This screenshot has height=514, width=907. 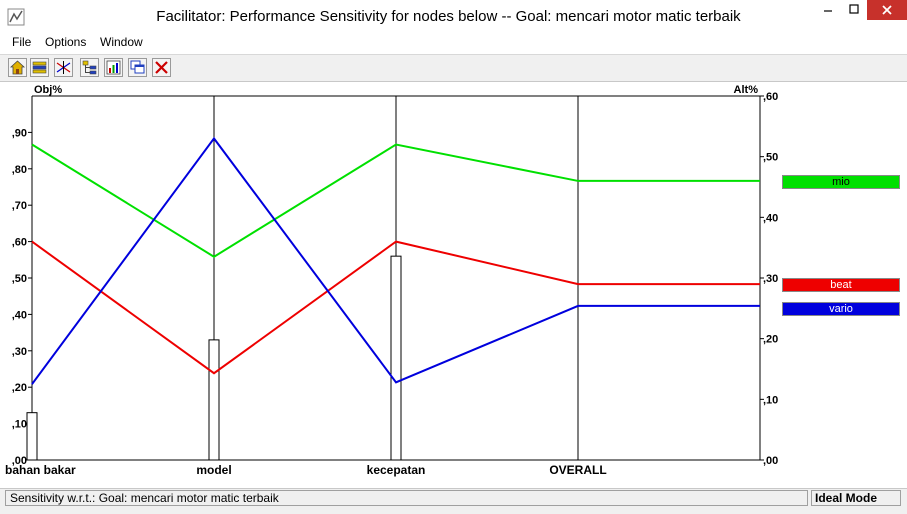 What do you see at coordinates (770, 218) in the screenshot?
I see `right-tick-label-4: ,40` at bounding box center [770, 218].